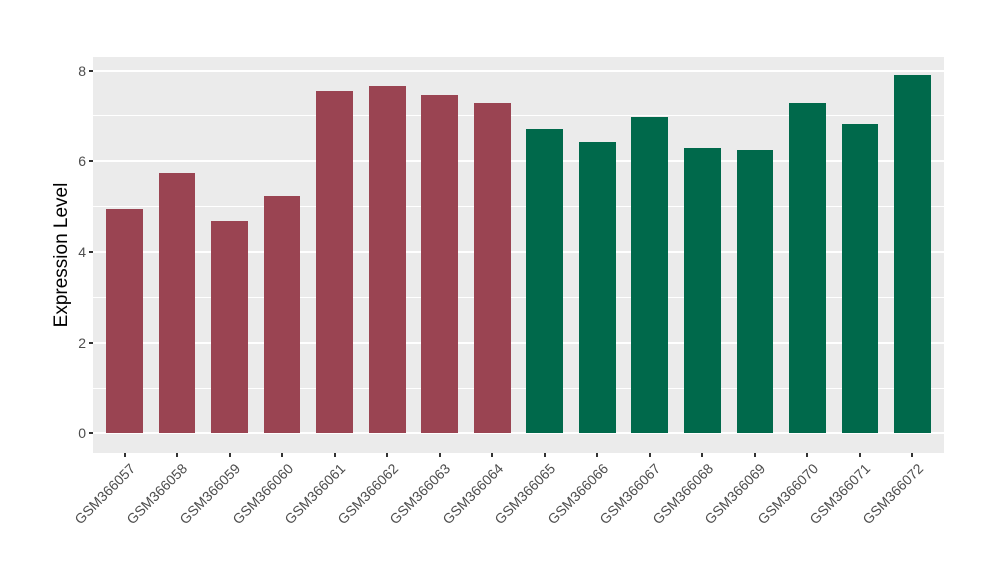 The image size is (1000, 580). What do you see at coordinates (702, 291) in the screenshot?
I see `bar-GSM366068` at bounding box center [702, 291].